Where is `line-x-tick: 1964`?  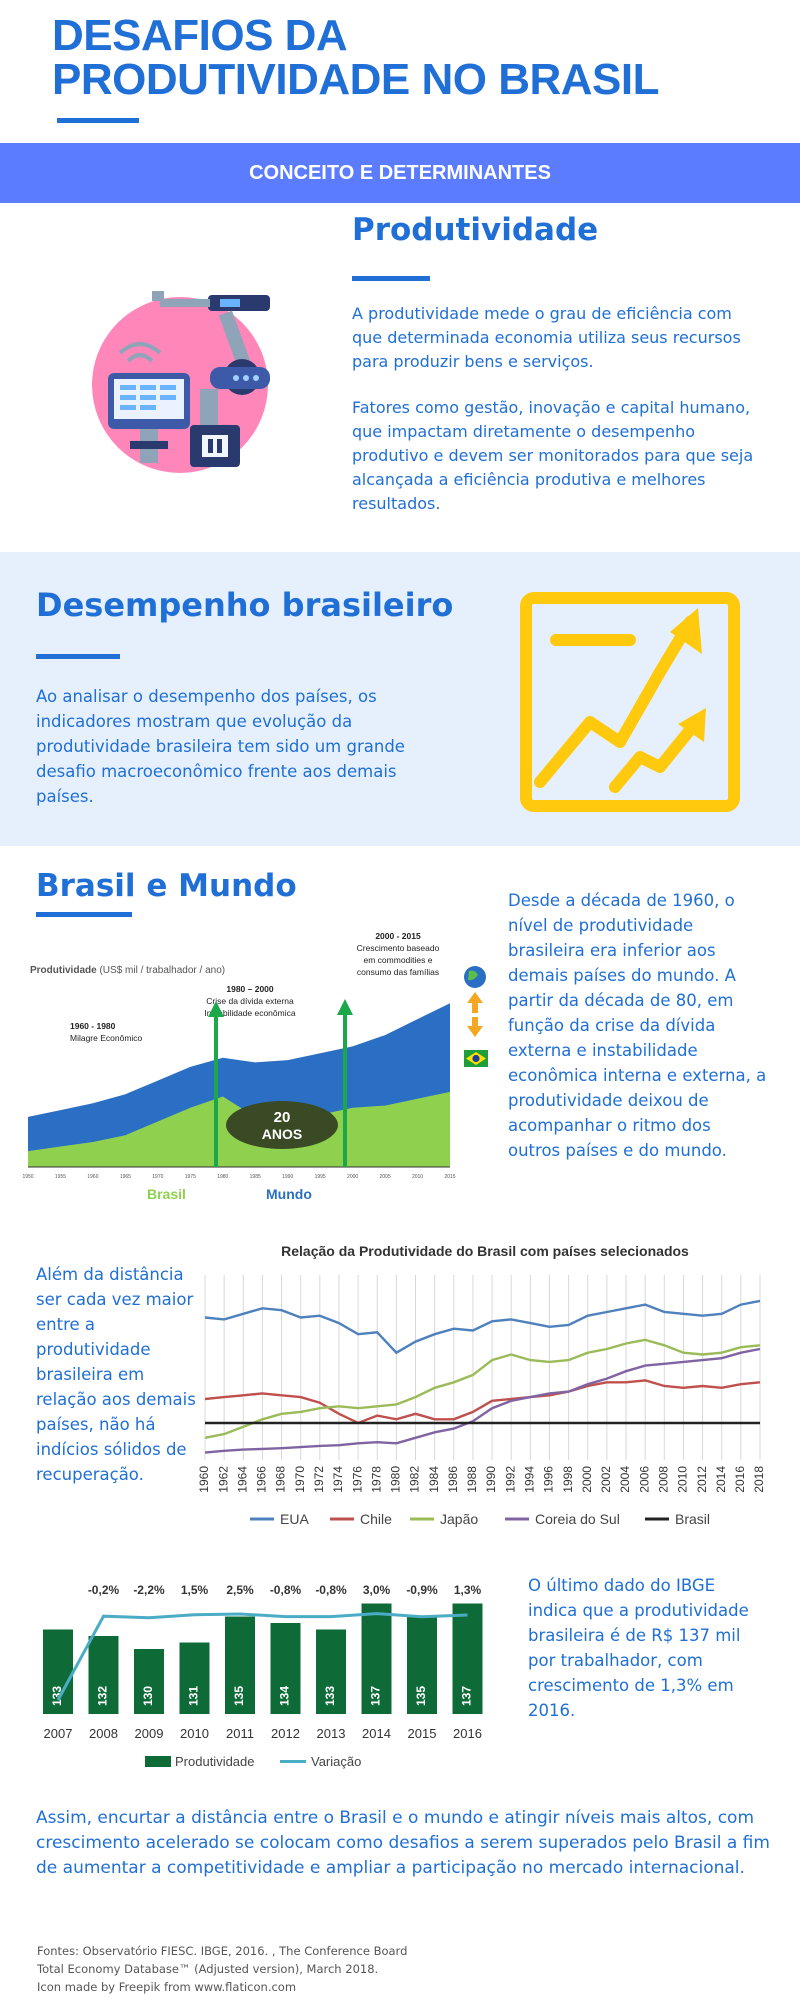 line-x-tick: 1964 is located at coordinates (242, 1479).